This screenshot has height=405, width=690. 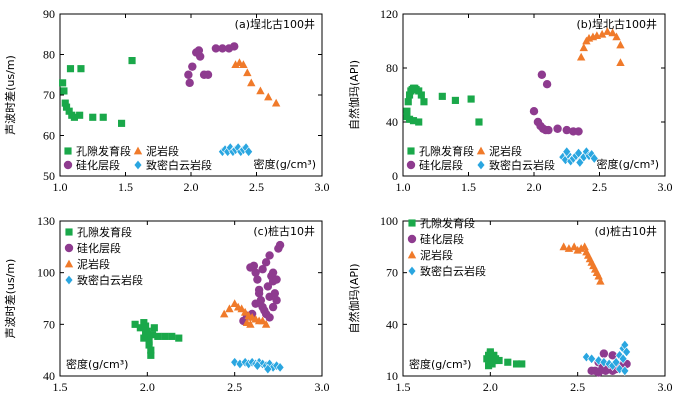 What do you see at coordinates (403, 187) in the screenshot?
I see `x-tick-label: 1.0` at bounding box center [403, 187].